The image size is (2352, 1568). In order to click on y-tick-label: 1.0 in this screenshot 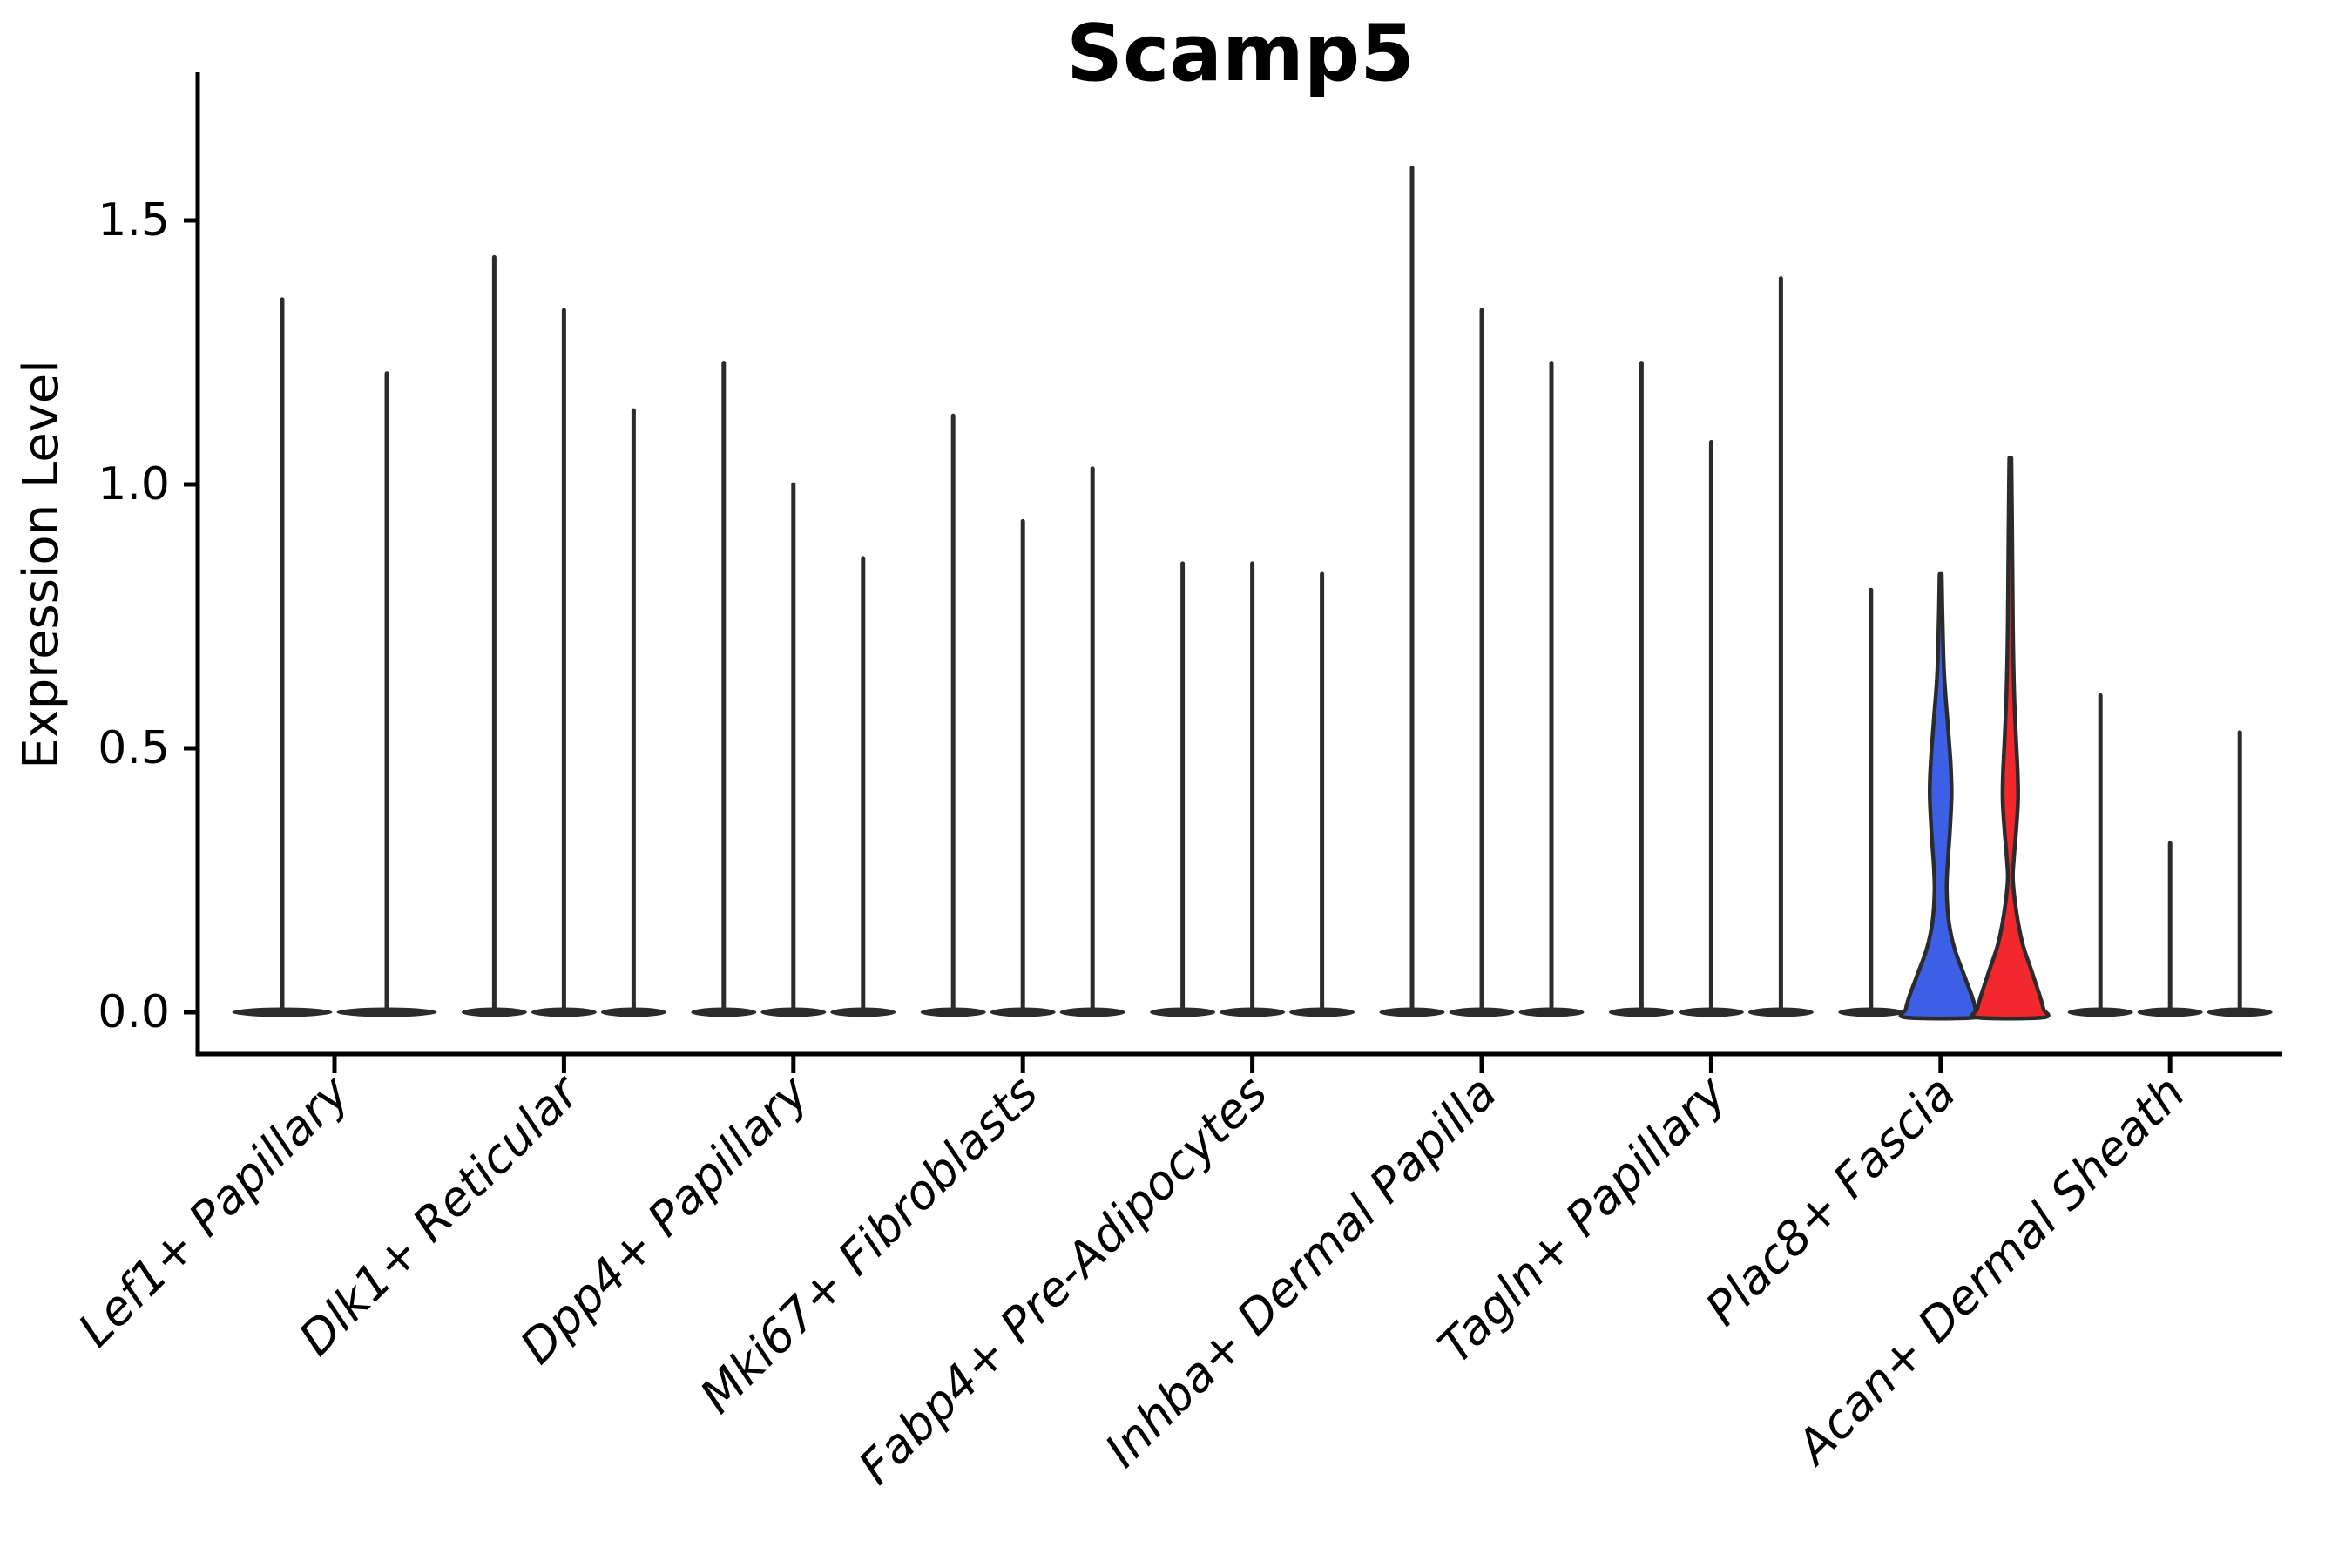, I will do `click(134, 484)`.